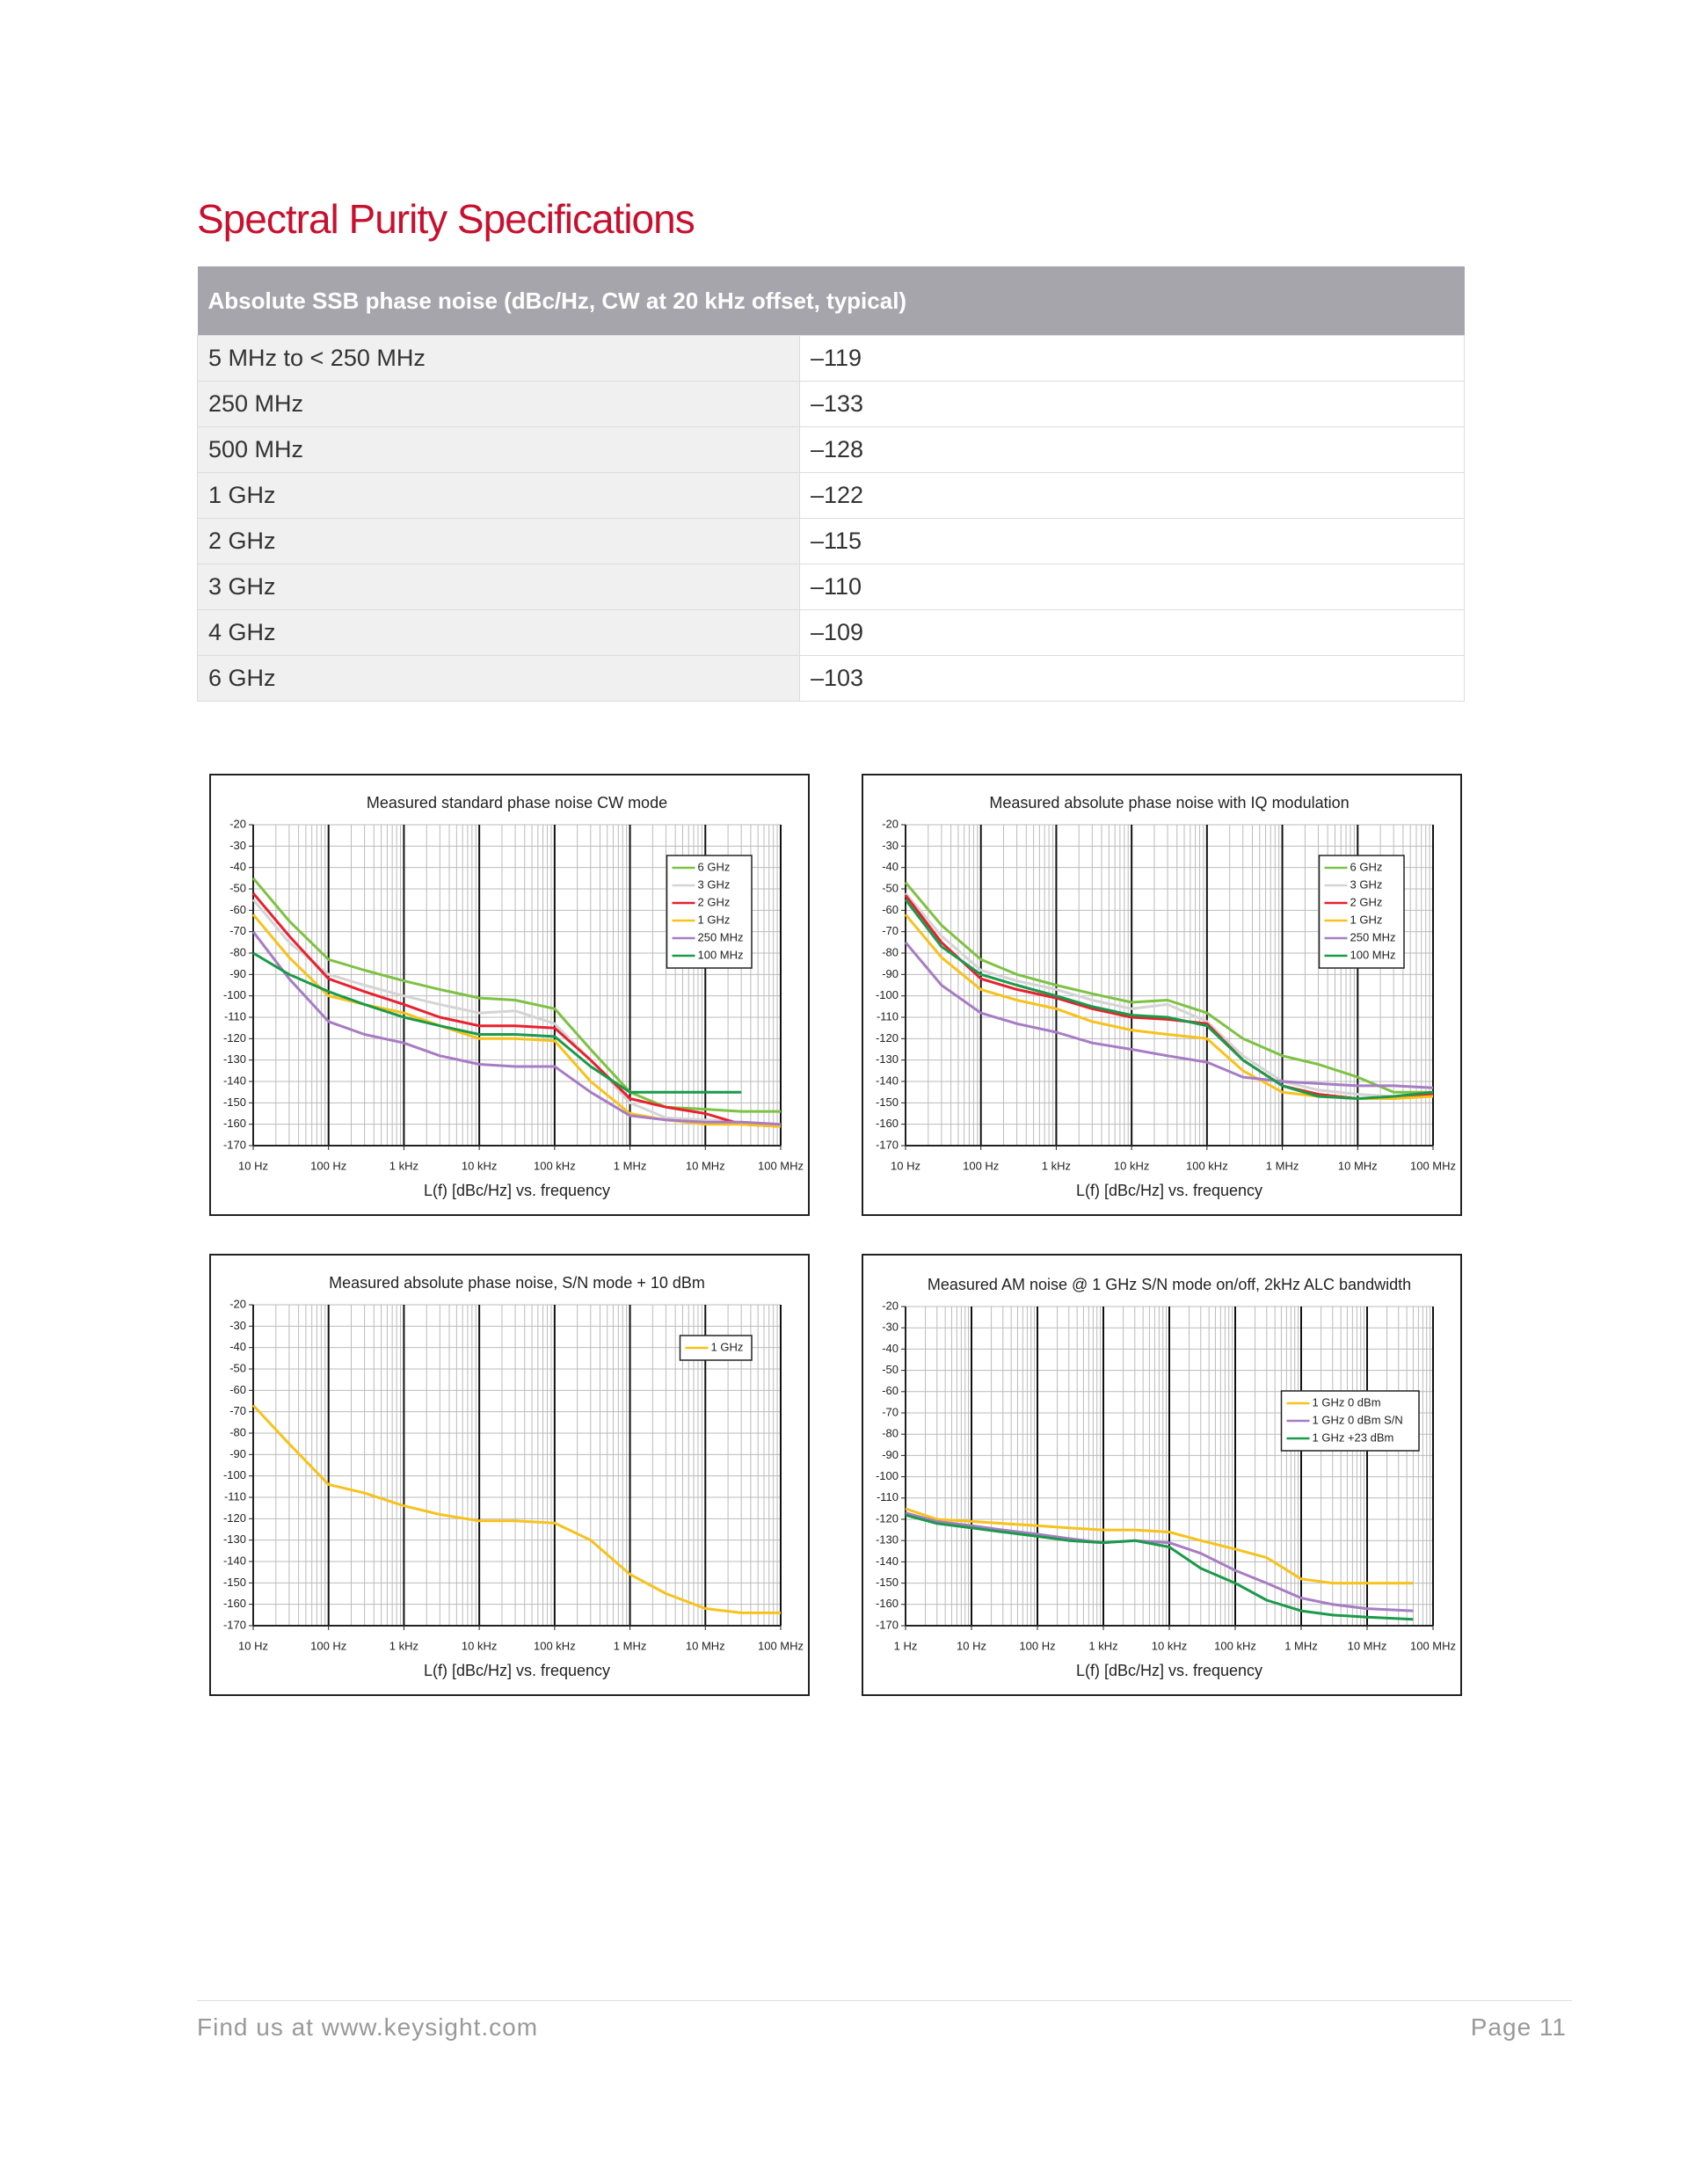 The image size is (1688, 2184). Describe the element at coordinates (888, 1496) in the screenshot. I see `y-tick-label: -110` at that location.